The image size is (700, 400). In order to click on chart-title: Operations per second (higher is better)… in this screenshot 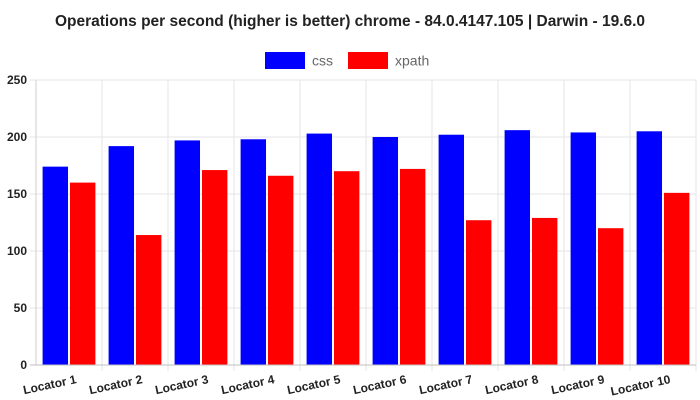, I will do `click(350, 21)`.